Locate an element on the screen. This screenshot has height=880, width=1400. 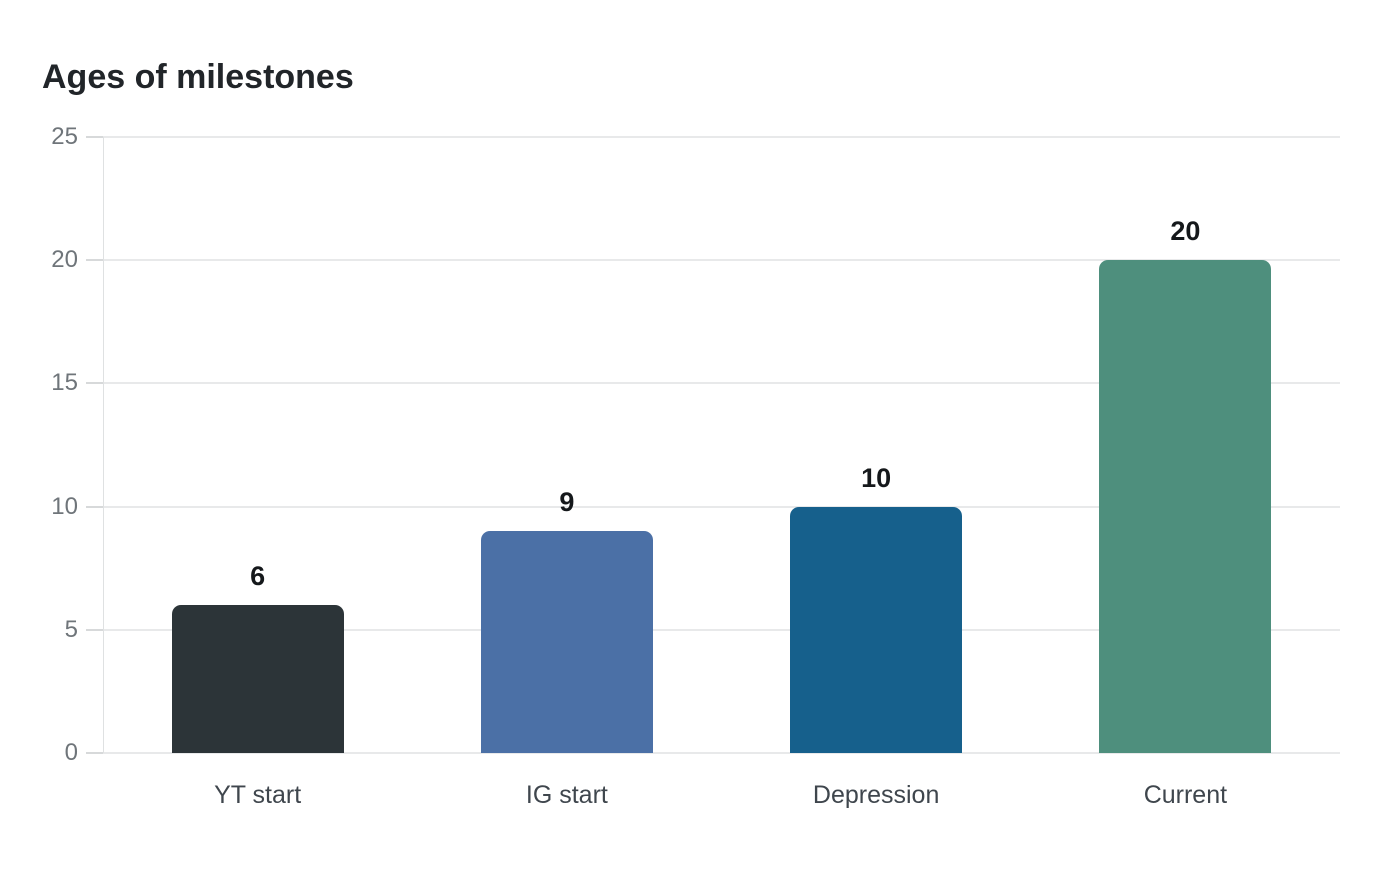
y-tick-label: 15 is located at coordinates (64, 383).